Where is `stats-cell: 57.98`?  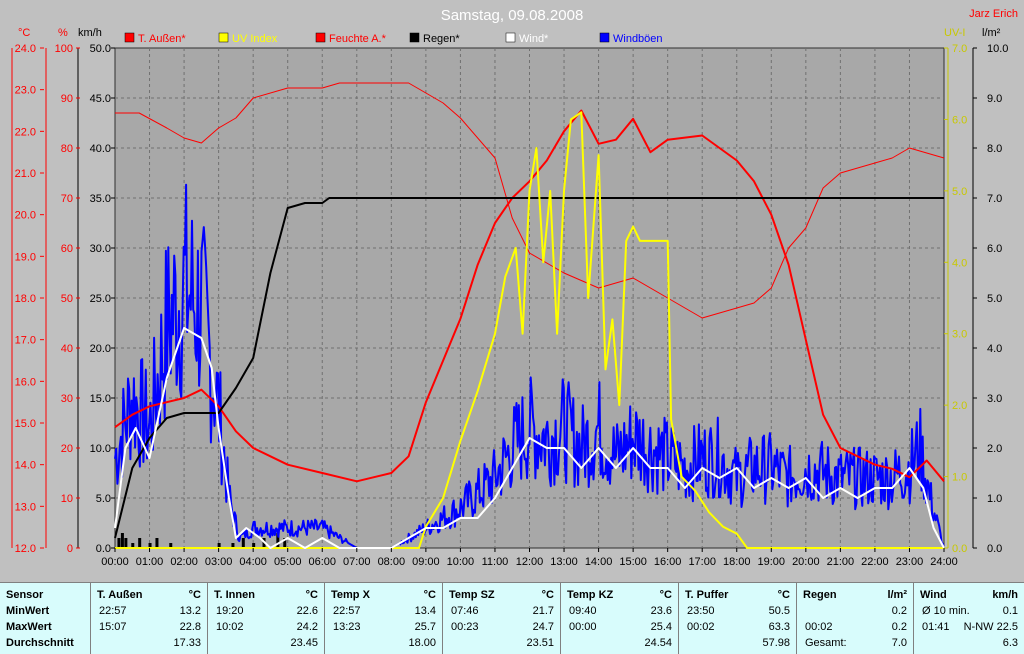
stats-cell: 57.98 is located at coordinates (776, 643).